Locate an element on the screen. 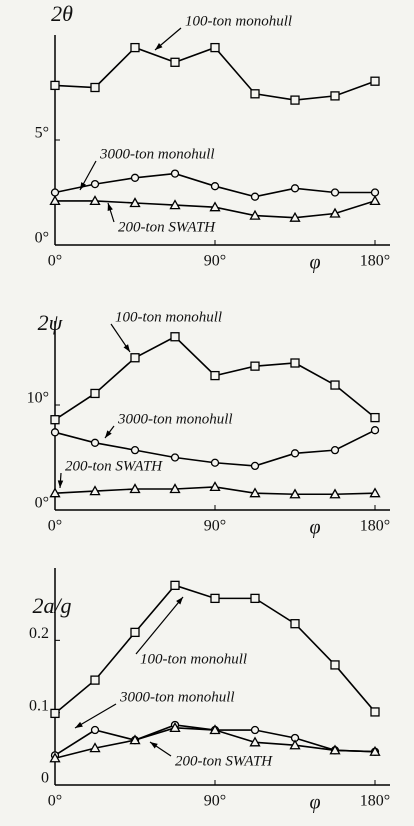 Image resolution: width=414 pixels, height=826 pixels. y-axis-label: 2a/g is located at coordinates (51, 605).